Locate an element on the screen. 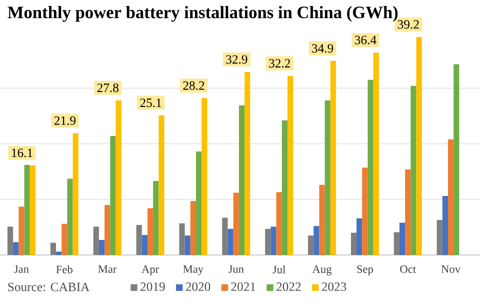 This screenshot has width=480, height=300. data-label: 32.2 is located at coordinates (279, 63).